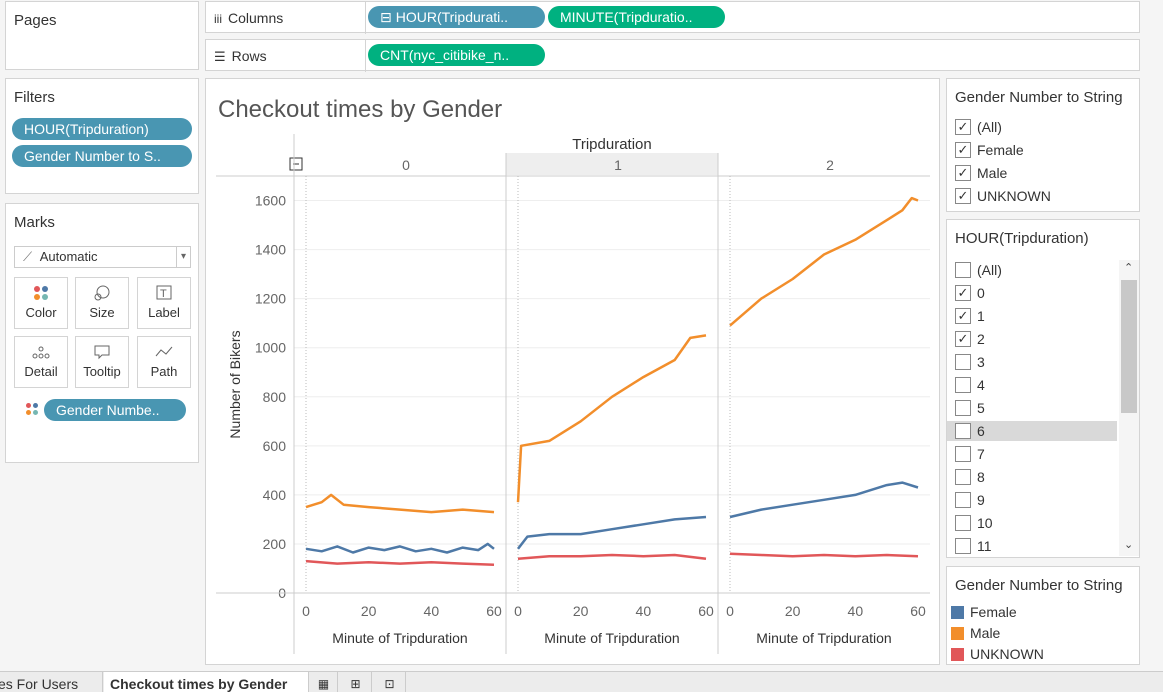  What do you see at coordinates (973, 546) in the screenshot?
I see `hour-filter-item: 11` at bounding box center [973, 546].